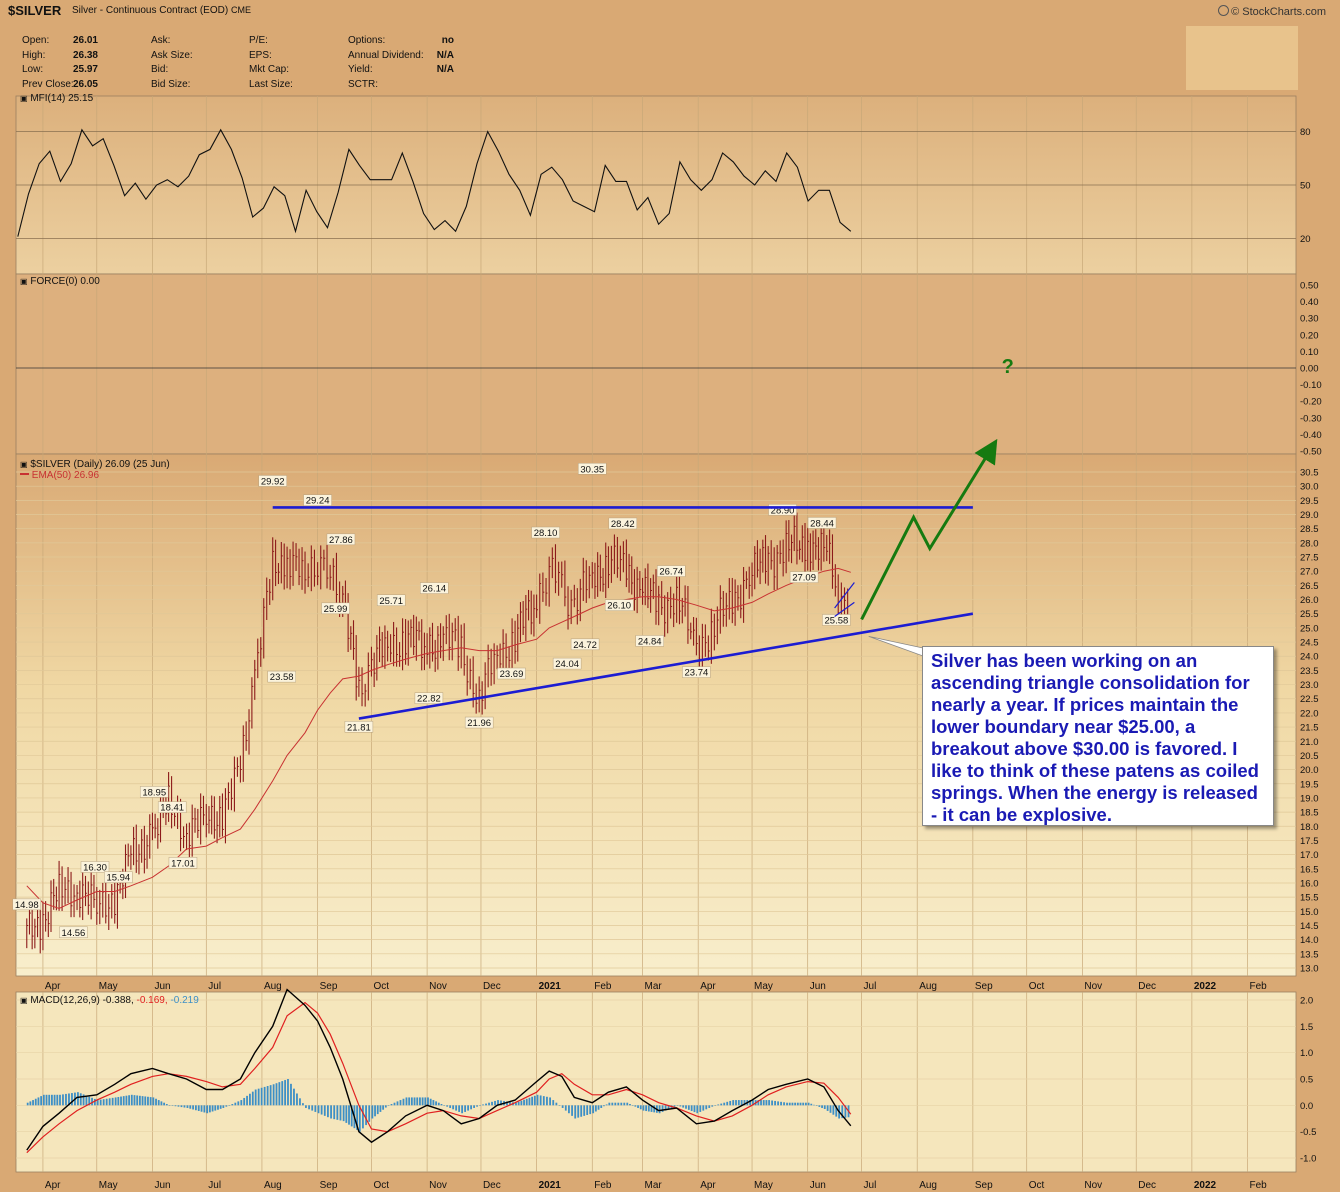  I want to click on x-tick-label: May, so click(108, 986).